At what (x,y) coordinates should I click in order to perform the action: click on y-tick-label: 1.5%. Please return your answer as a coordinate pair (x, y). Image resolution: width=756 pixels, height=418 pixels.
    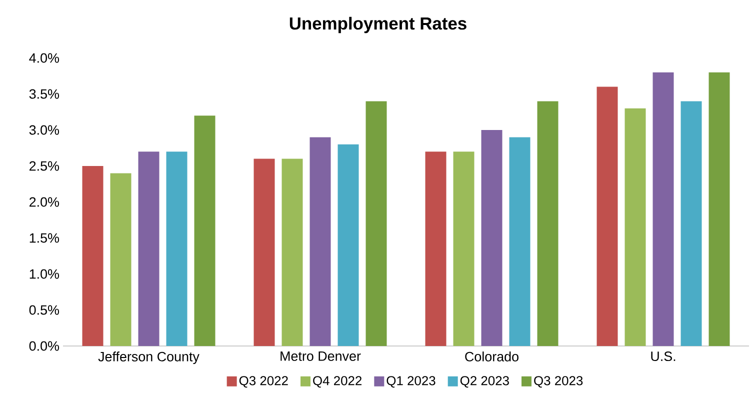
    Looking at the image, I should click on (45, 238).